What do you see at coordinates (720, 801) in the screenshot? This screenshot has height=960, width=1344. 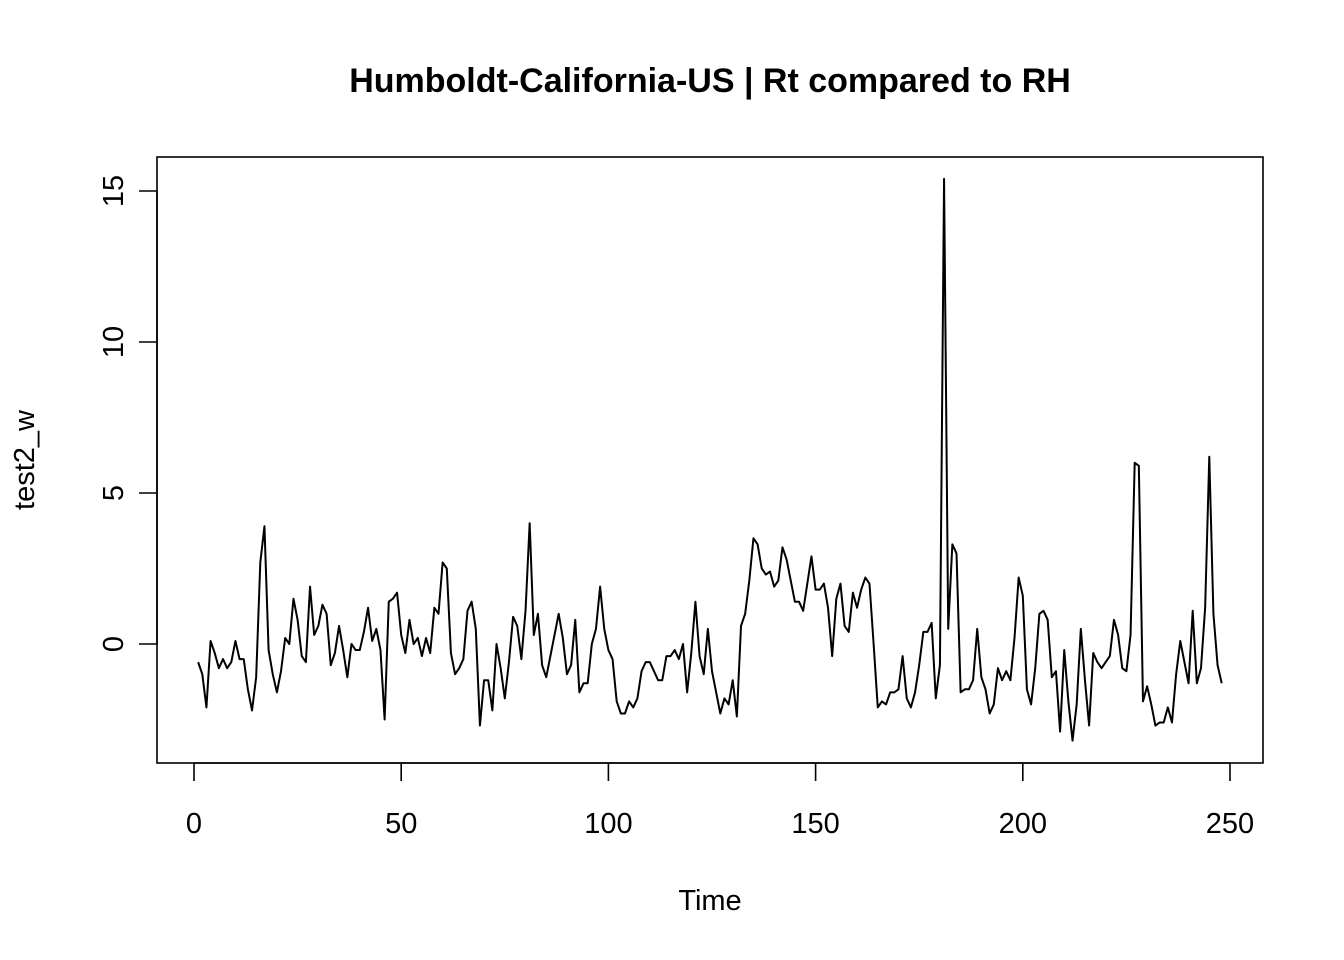 I see `x-axis: 0 50 100 150 200 250` at bounding box center [720, 801].